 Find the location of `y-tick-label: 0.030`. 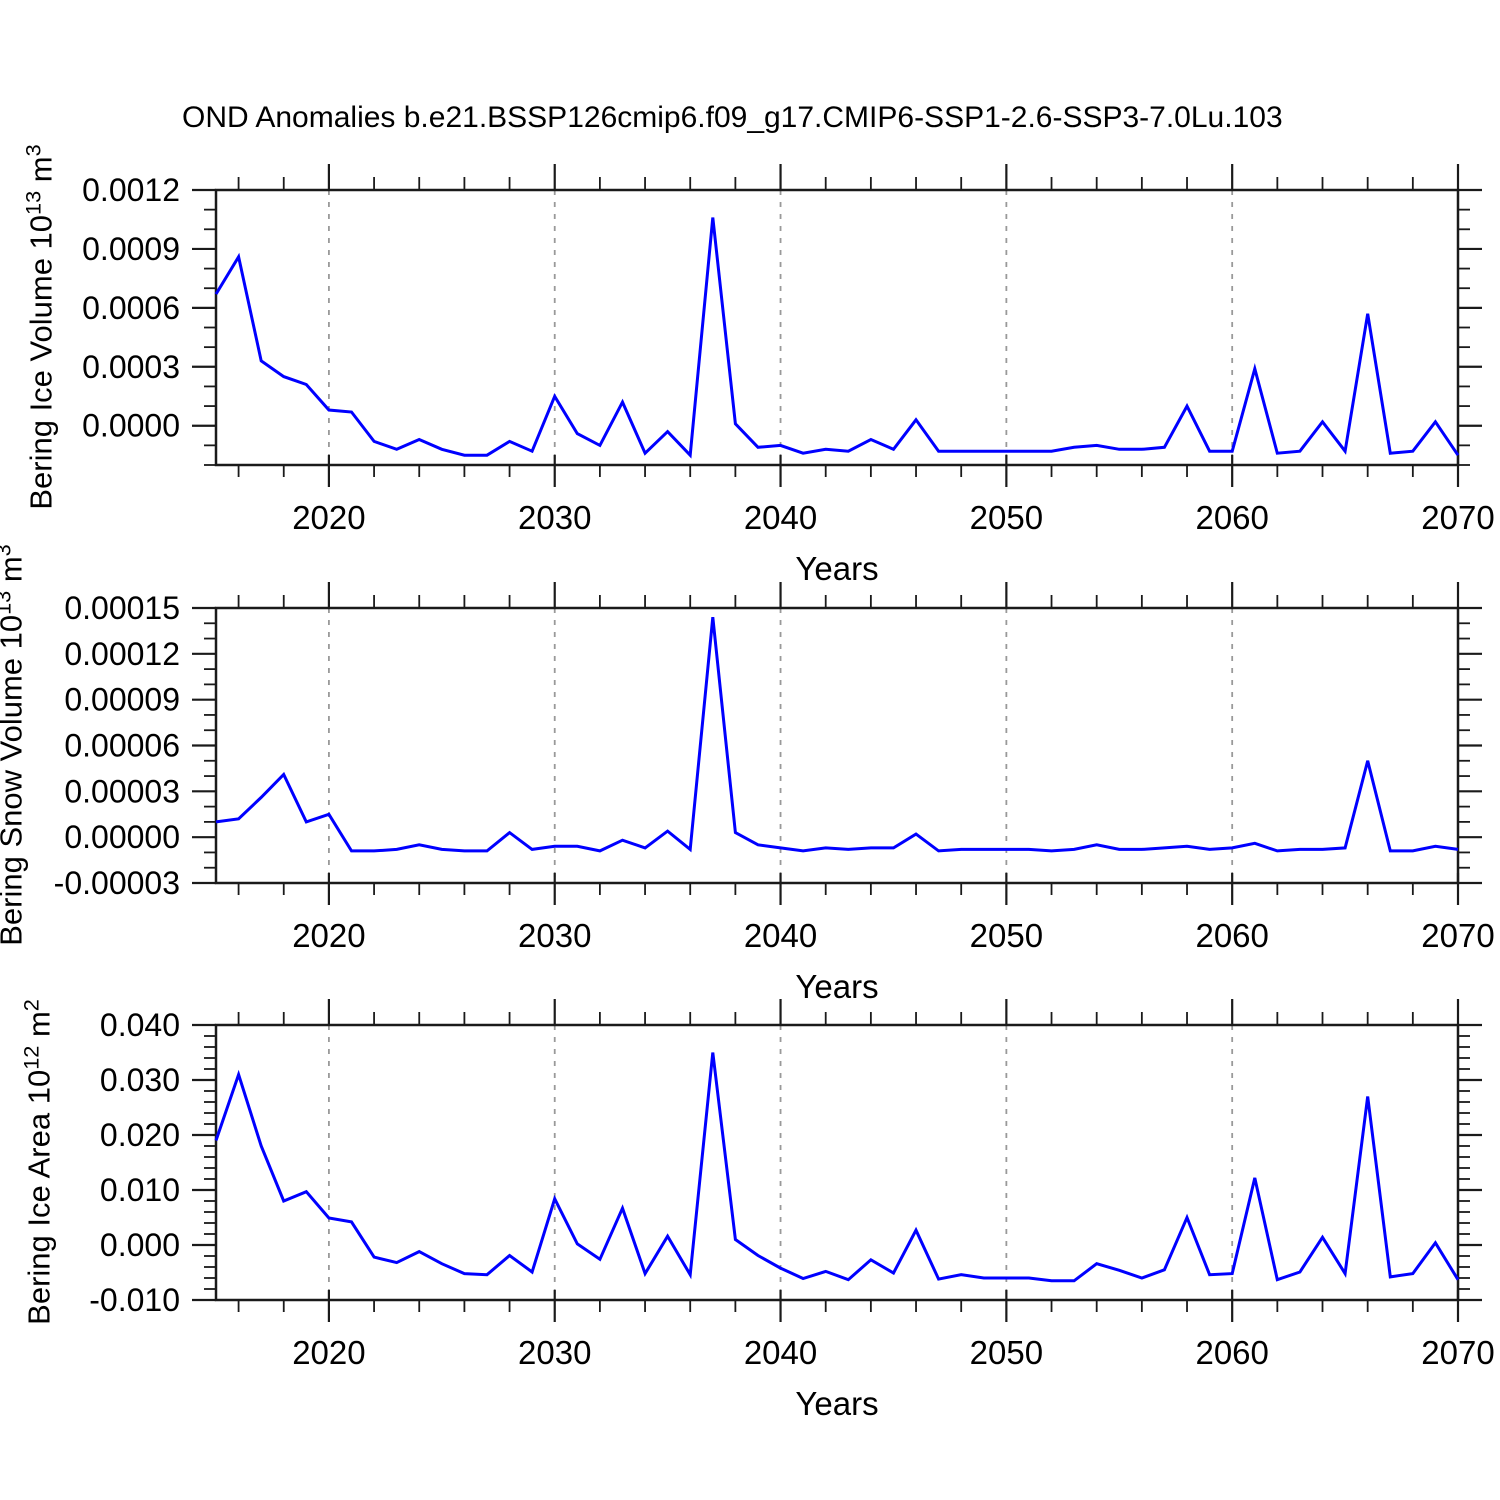

y-tick-label: 0.030 is located at coordinates (140, 1080).